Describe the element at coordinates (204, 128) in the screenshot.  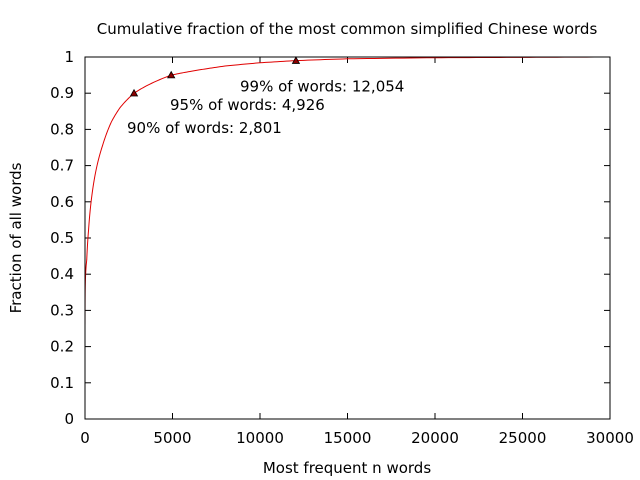
I see `marker-annotation: 90% of words: 2,801` at that location.